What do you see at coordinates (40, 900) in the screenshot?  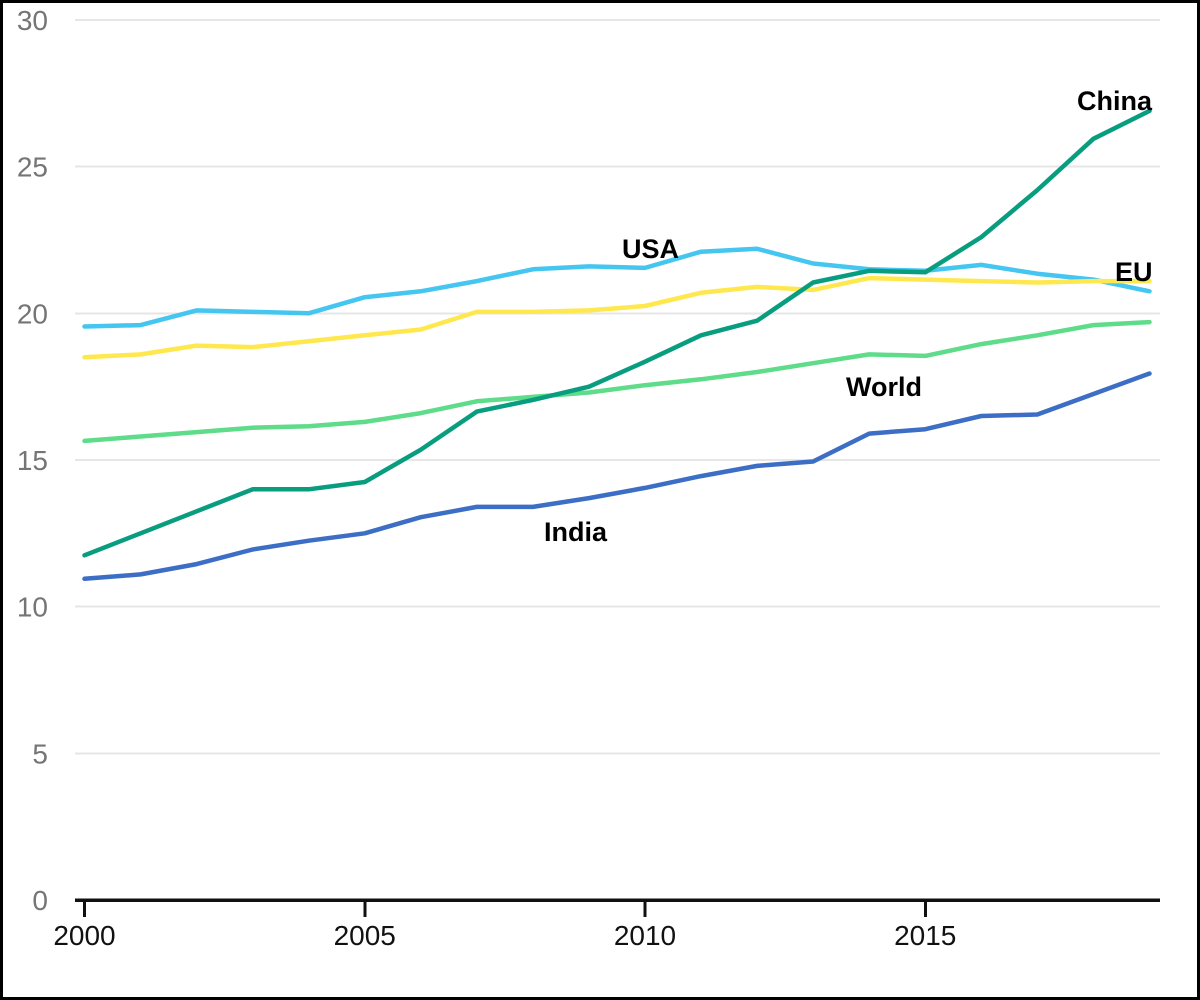 I see `y-tick-label-0: 0` at bounding box center [40, 900].